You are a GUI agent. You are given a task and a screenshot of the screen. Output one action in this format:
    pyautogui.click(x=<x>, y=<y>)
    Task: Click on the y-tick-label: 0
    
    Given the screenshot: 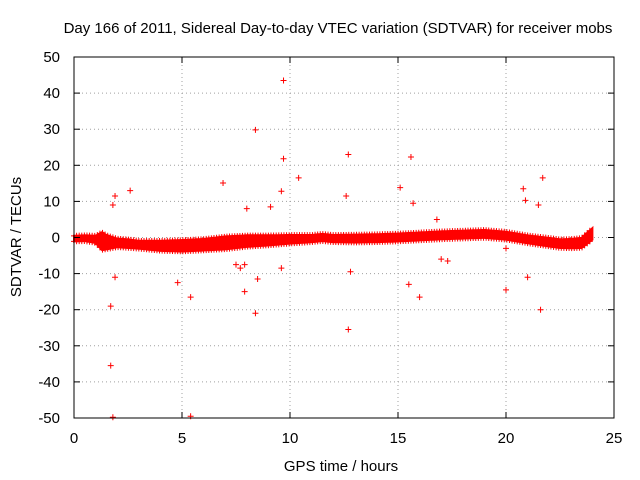 What is the action you would take?
    pyautogui.click(x=56, y=238)
    